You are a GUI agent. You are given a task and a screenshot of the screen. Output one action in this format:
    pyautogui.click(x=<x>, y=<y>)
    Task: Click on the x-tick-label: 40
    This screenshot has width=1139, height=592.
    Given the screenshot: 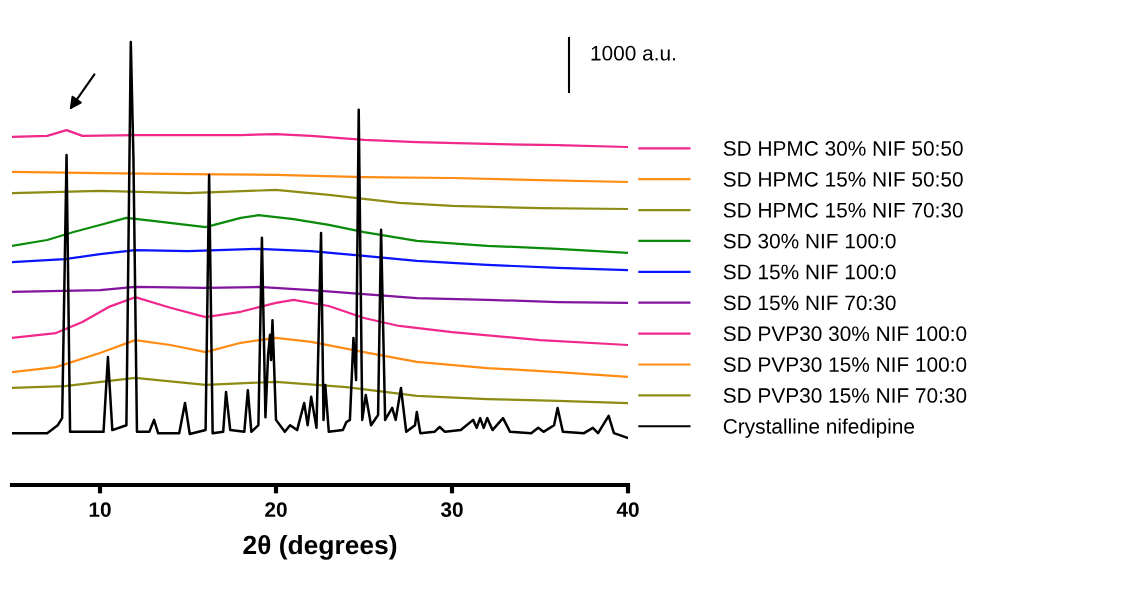 What is the action you would take?
    pyautogui.click(x=627, y=509)
    